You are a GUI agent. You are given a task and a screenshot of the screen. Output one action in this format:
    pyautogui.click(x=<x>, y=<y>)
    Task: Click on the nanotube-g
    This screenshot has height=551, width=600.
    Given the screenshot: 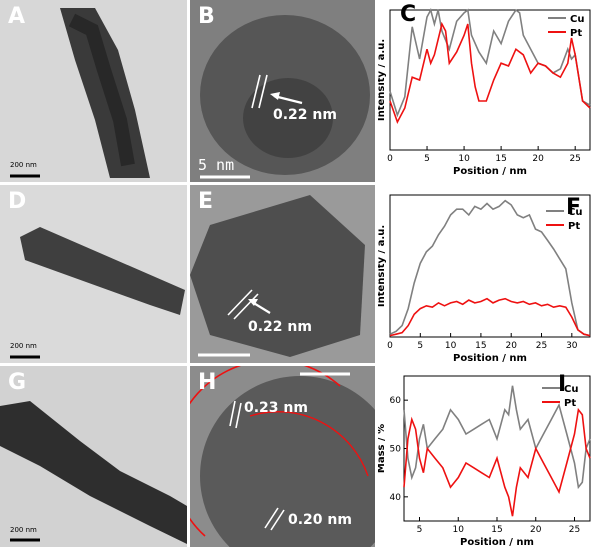 What is the action you would take?
    pyautogui.click(x=93, y=472)
    